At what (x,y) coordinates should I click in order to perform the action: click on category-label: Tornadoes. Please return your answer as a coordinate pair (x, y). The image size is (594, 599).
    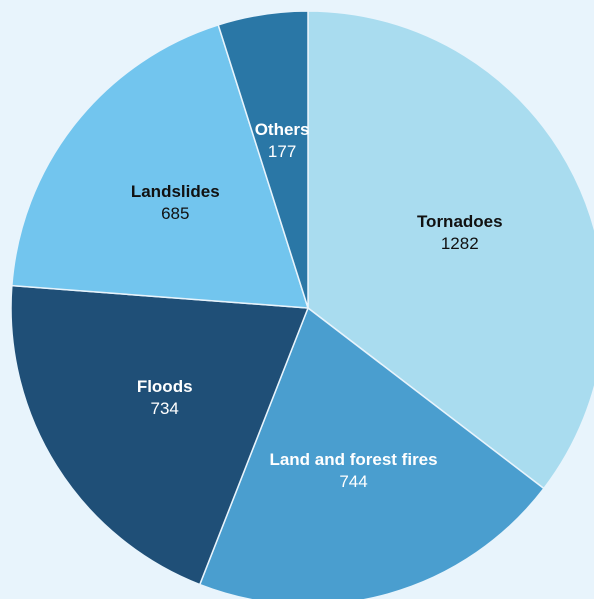
    Looking at the image, I should click on (459, 222).